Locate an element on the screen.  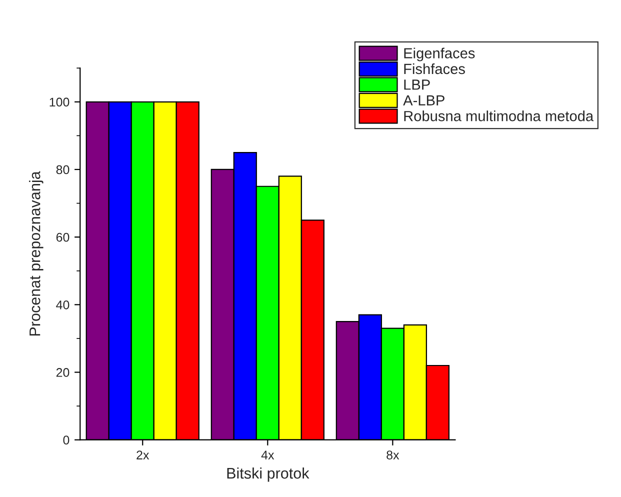
legend-label: A-LBP is located at coordinates (423, 100).